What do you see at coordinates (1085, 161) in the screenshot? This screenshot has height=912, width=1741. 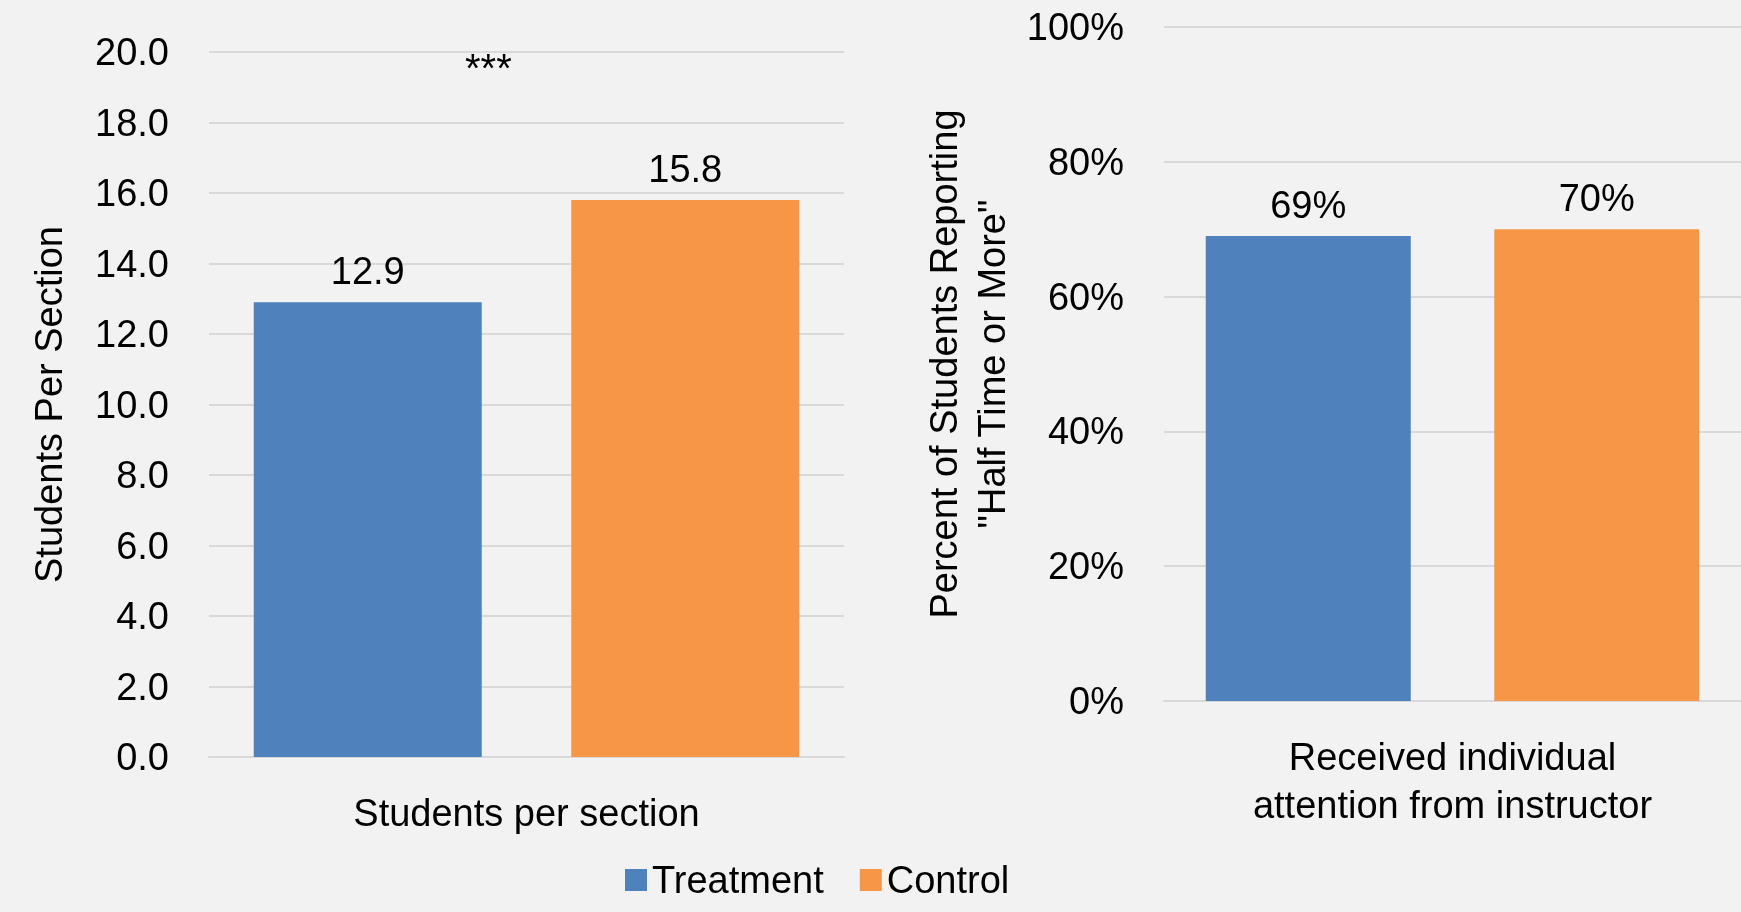 I see `y-tick-label: 80%` at bounding box center [1085, 161].